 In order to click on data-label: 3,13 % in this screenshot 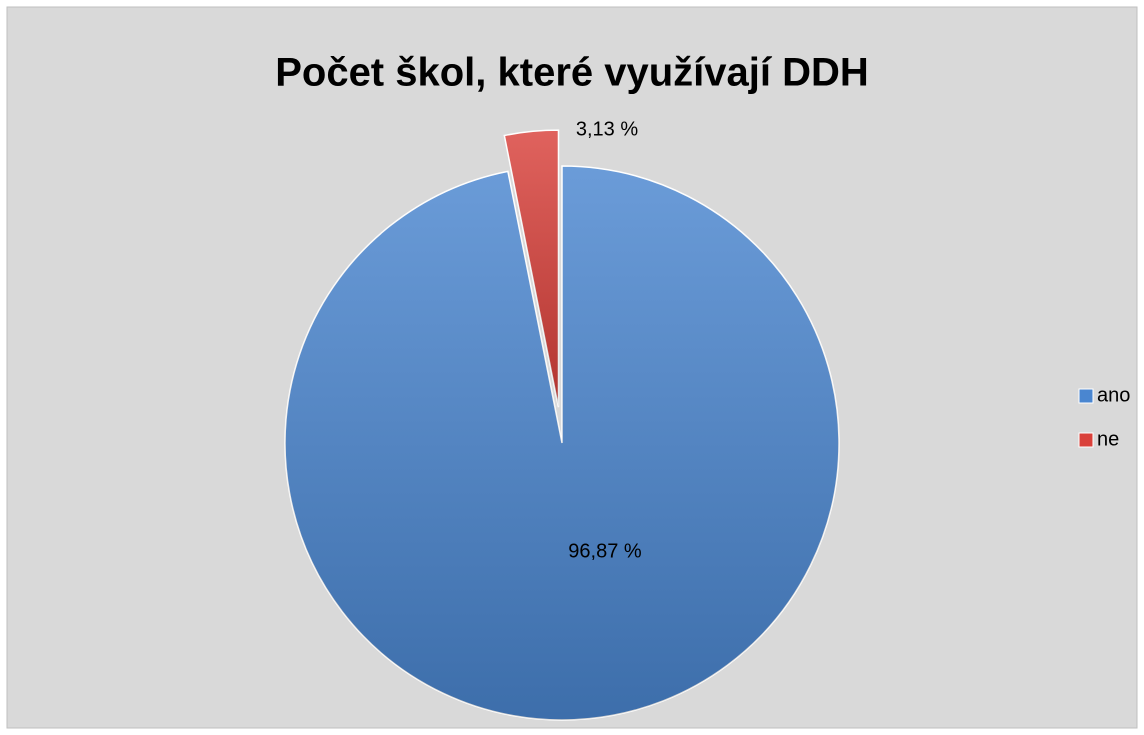, I will do `click(607, 129)`.